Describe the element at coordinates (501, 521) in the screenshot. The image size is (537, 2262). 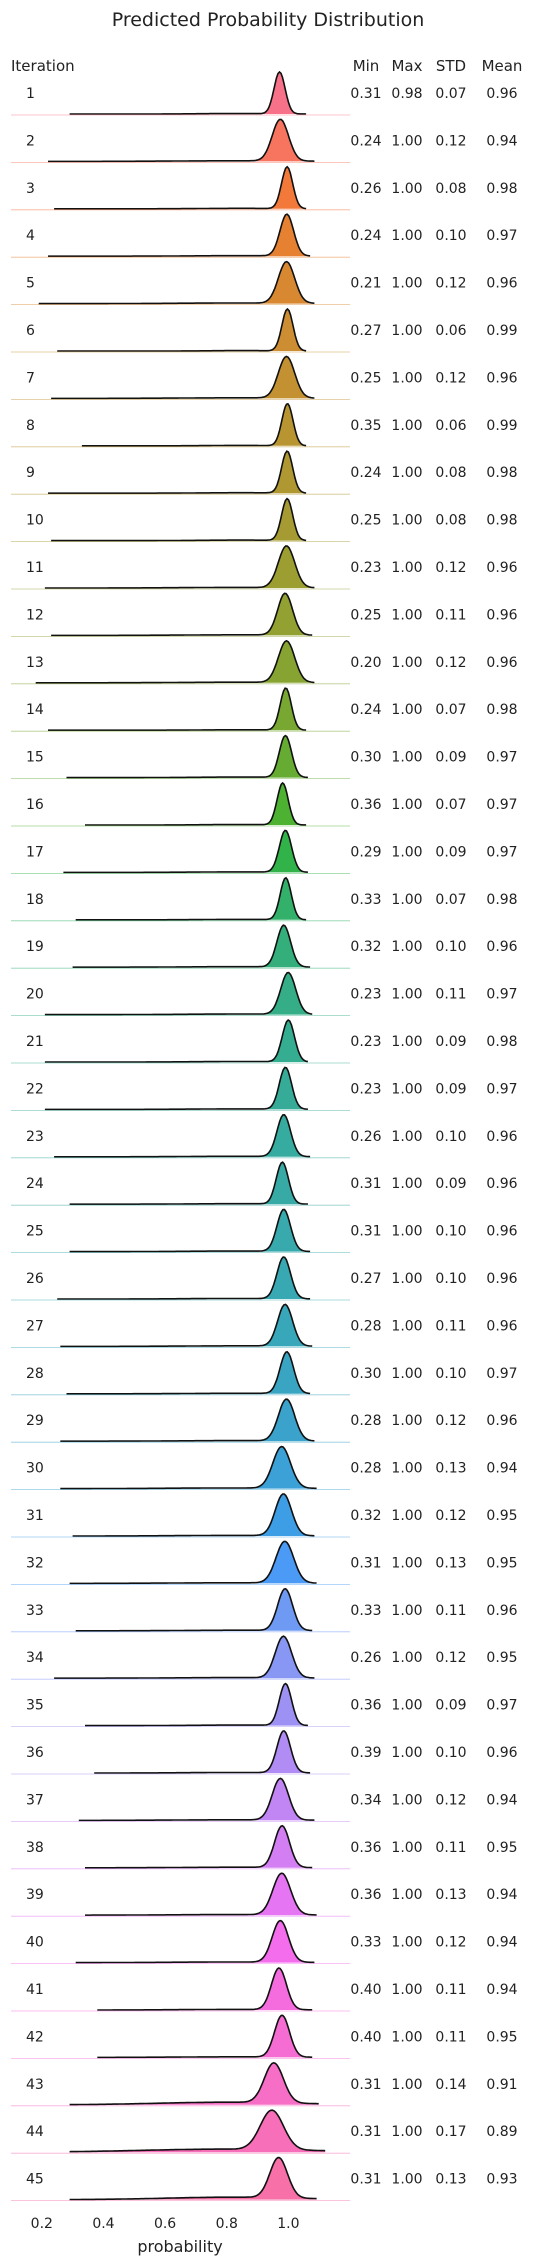
I see `stat-mean-10: 0.98` at that location.